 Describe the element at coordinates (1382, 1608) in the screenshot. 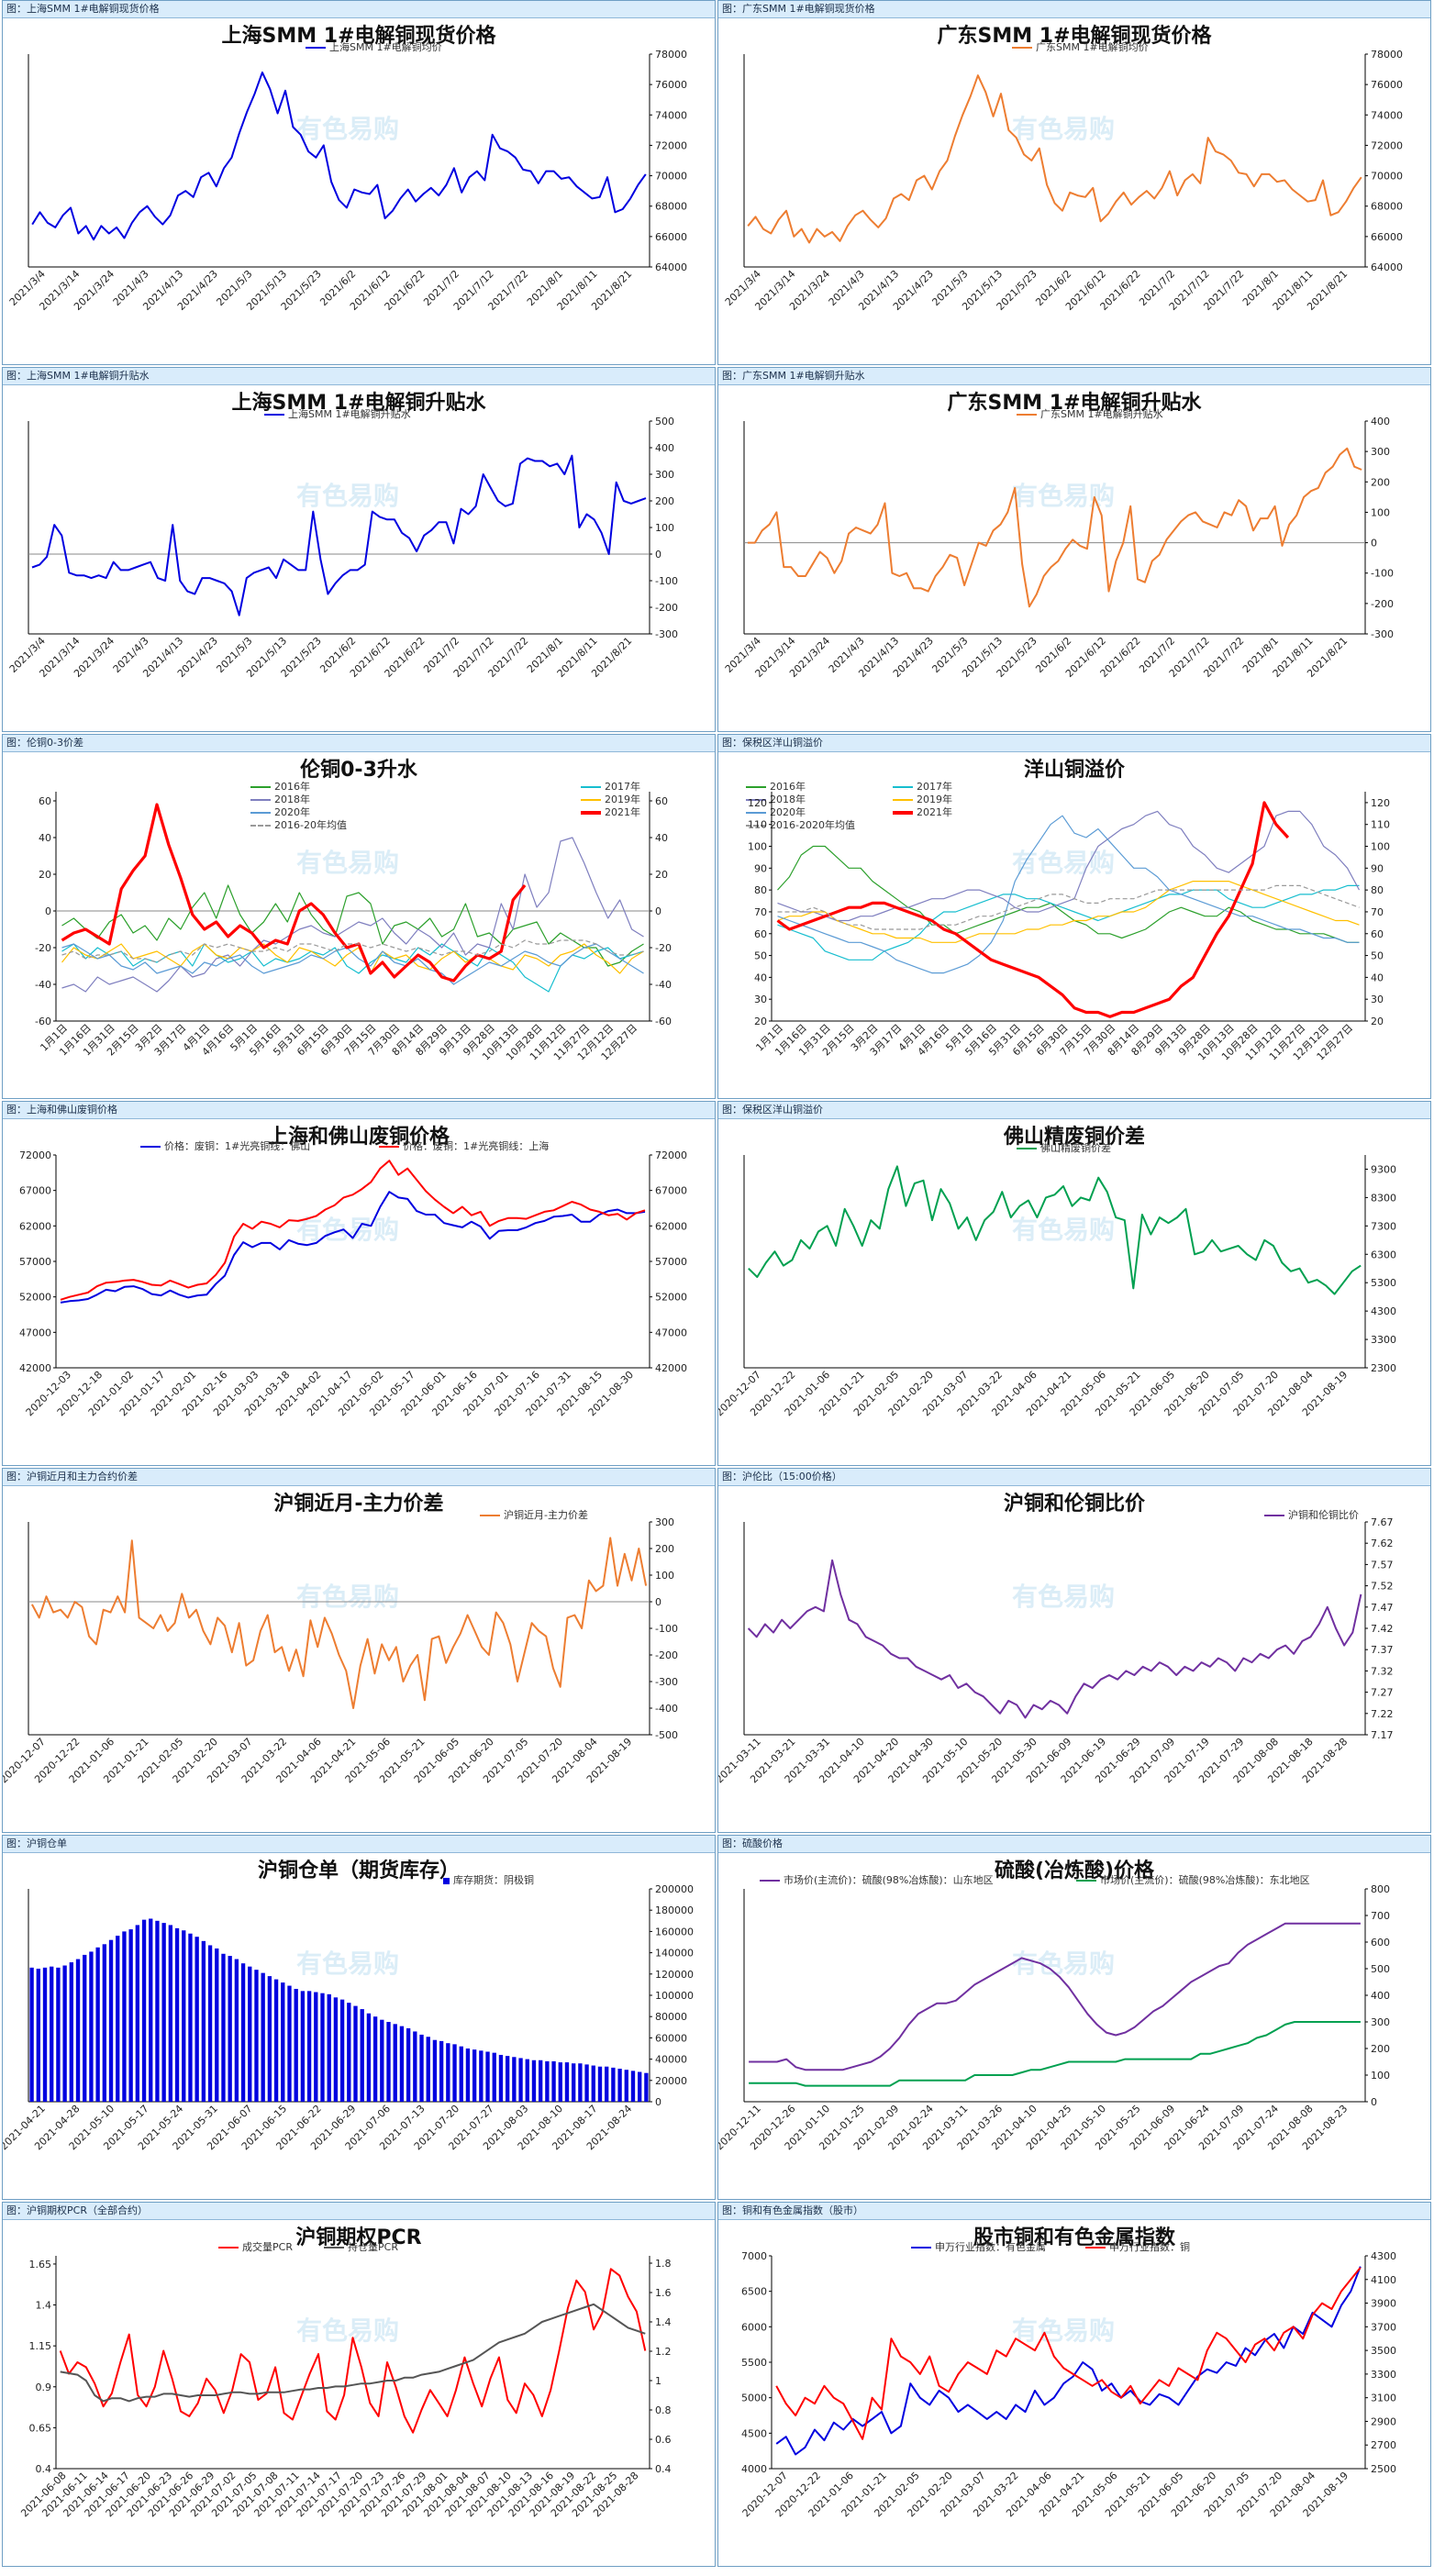

I see `y-tick-label: 7.47` at that location.